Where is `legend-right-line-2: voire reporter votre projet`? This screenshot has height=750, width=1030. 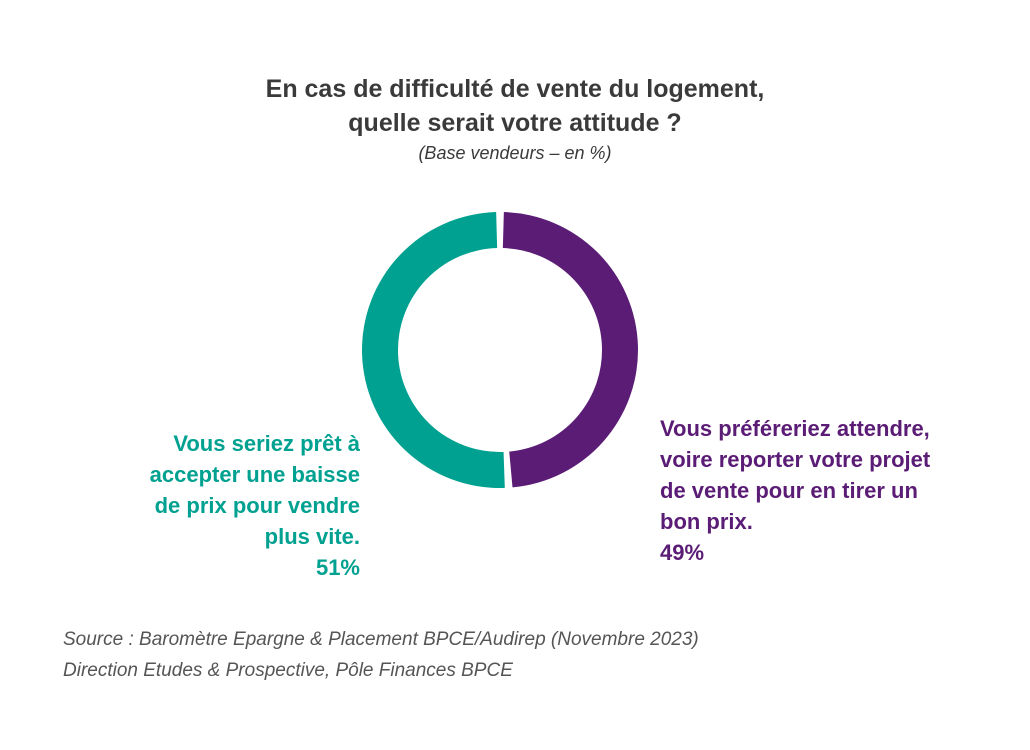
legend-right-line-2: voire reporter votre projet is located at coordinates (795, 459).